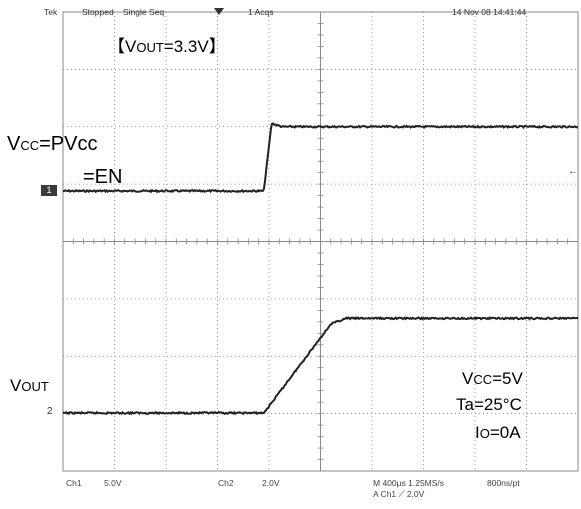 This screenshot has height=509, width=581. I want to click on vcc-label: VCC=PVcc, so click(52, 144).